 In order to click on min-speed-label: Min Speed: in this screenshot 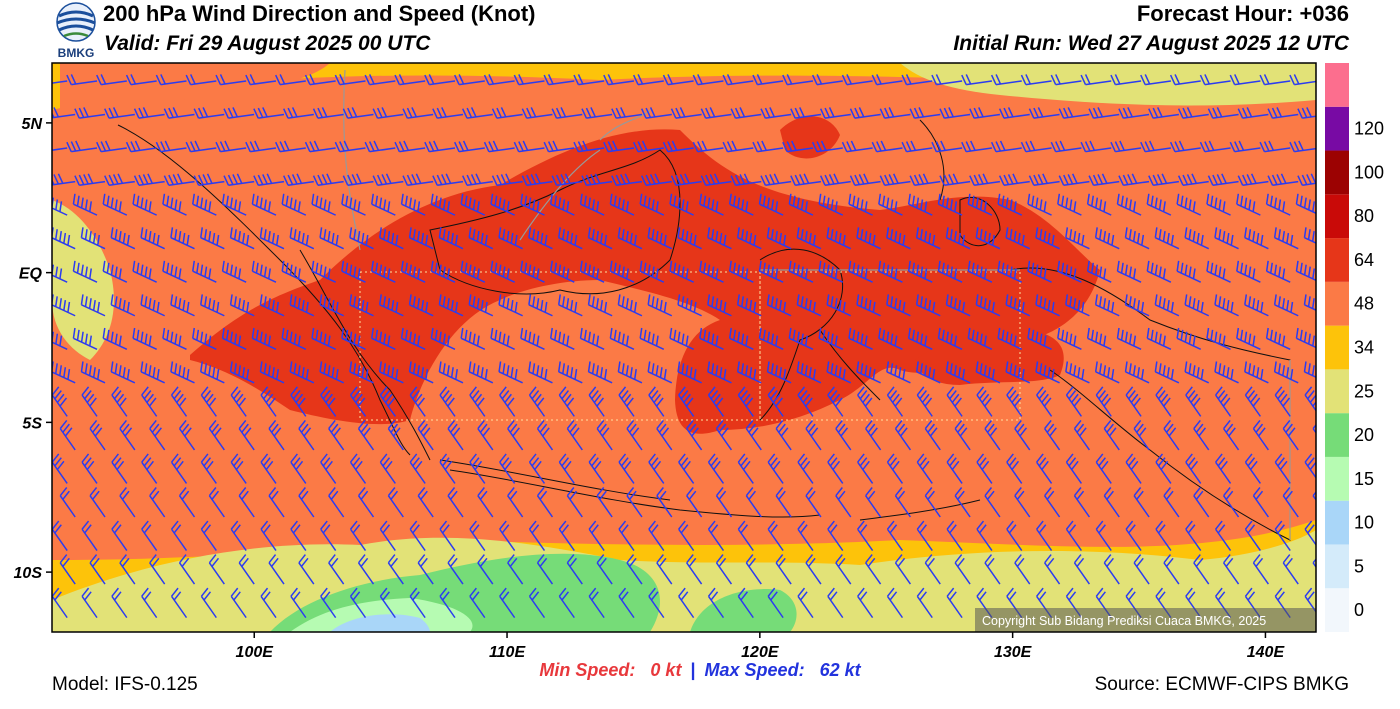, I will do `click(587, 670)`.